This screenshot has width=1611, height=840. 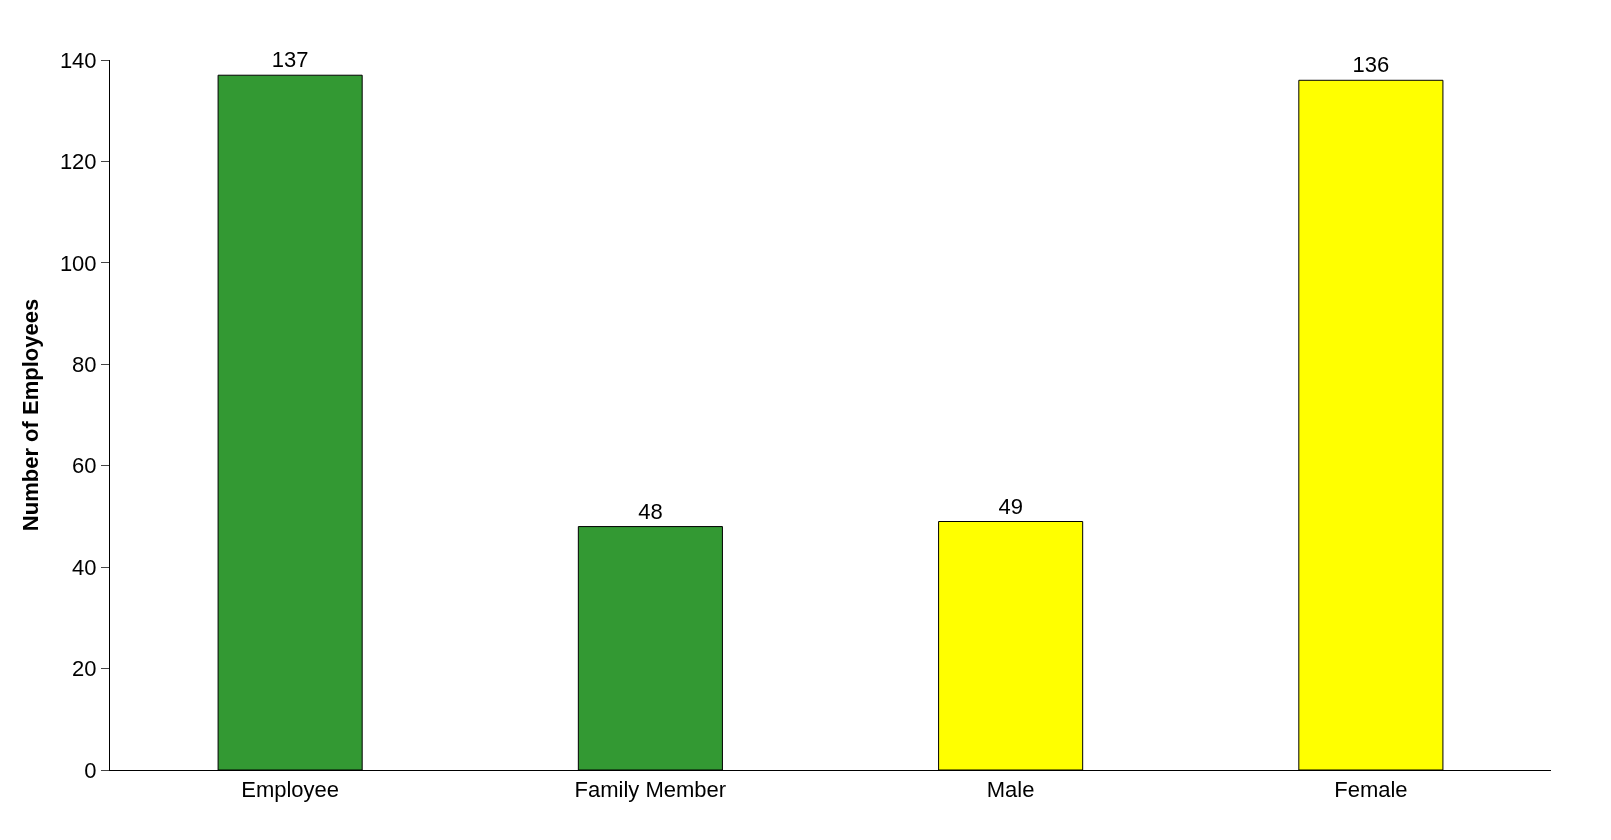 What do you see at coordinates (84, 567) in the screenshot?
I see `y-tick-label: 40` at bounding box center [84, 567].